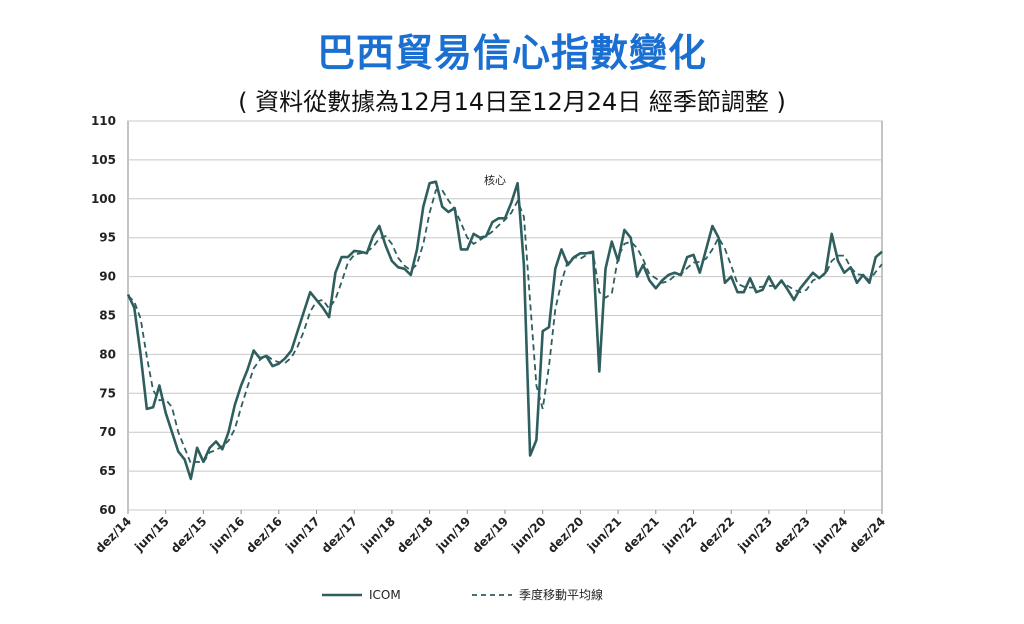  What do you see at coordinates (830, 534) in the screenshot?
I see `x-tick-label: jun/24` at bounding box center [830, 534].